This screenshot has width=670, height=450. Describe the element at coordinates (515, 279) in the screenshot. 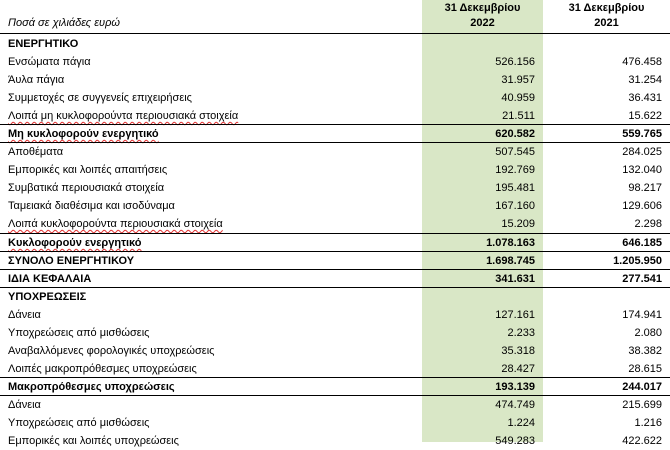

I see `value-2022: 341.631` at that location.